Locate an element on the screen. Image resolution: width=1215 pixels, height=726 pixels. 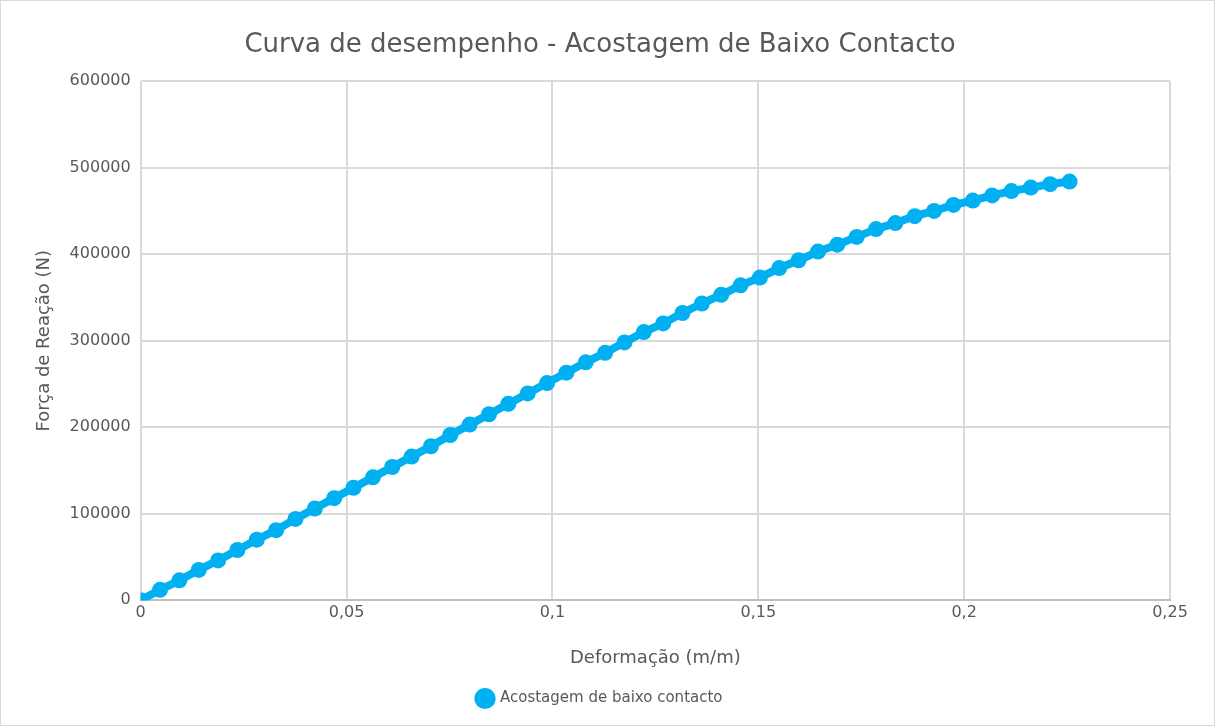
y-tick-label: 500000 is located at coordinates (100, 166).